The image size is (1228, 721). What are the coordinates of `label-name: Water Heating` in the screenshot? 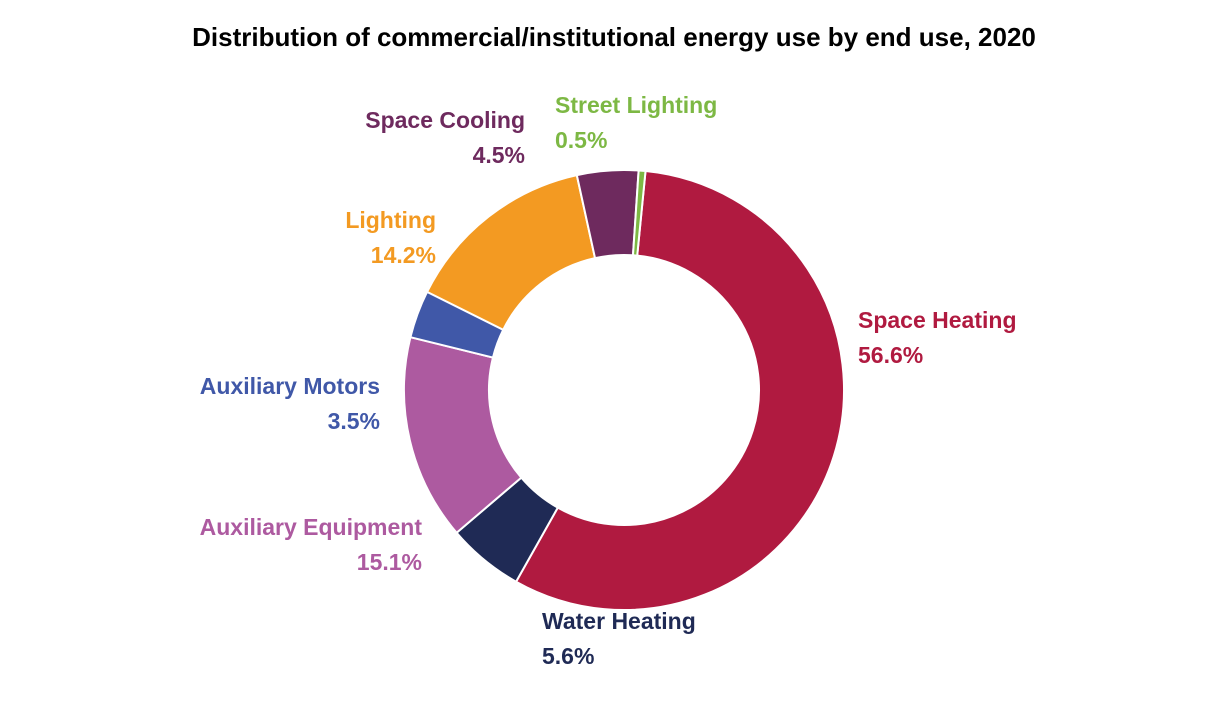 It's located at (619, 621).